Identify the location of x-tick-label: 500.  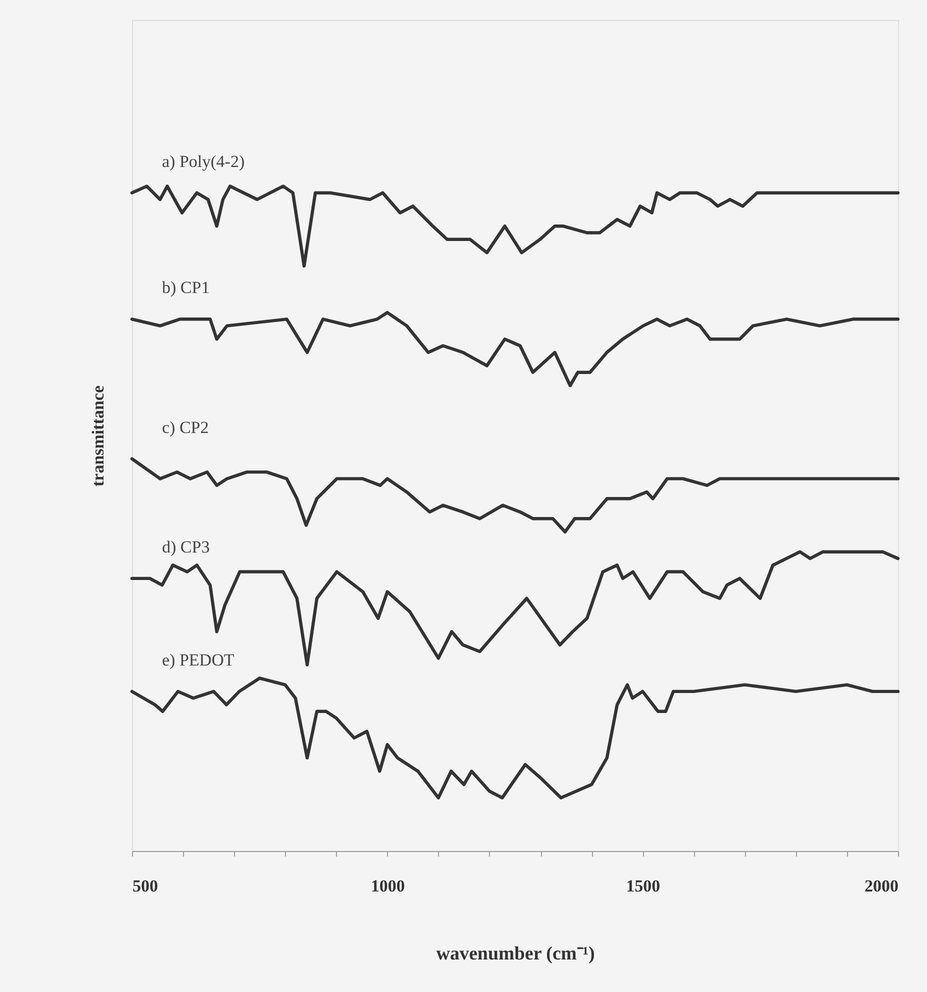
(145, 886).